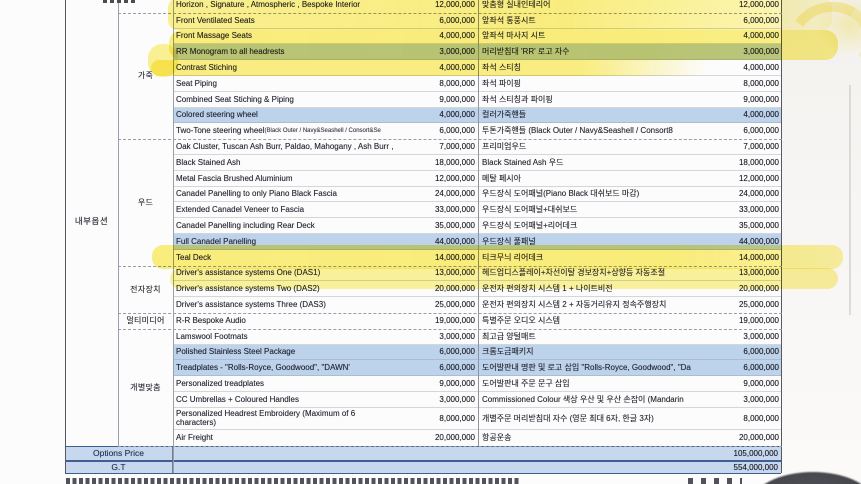 Image resolution: width=861 pixels, height=484 pixels. Describe the element at coordinates (457, 147) in the screenshot. I see `option-price-cell: 7,000,000` at that location.